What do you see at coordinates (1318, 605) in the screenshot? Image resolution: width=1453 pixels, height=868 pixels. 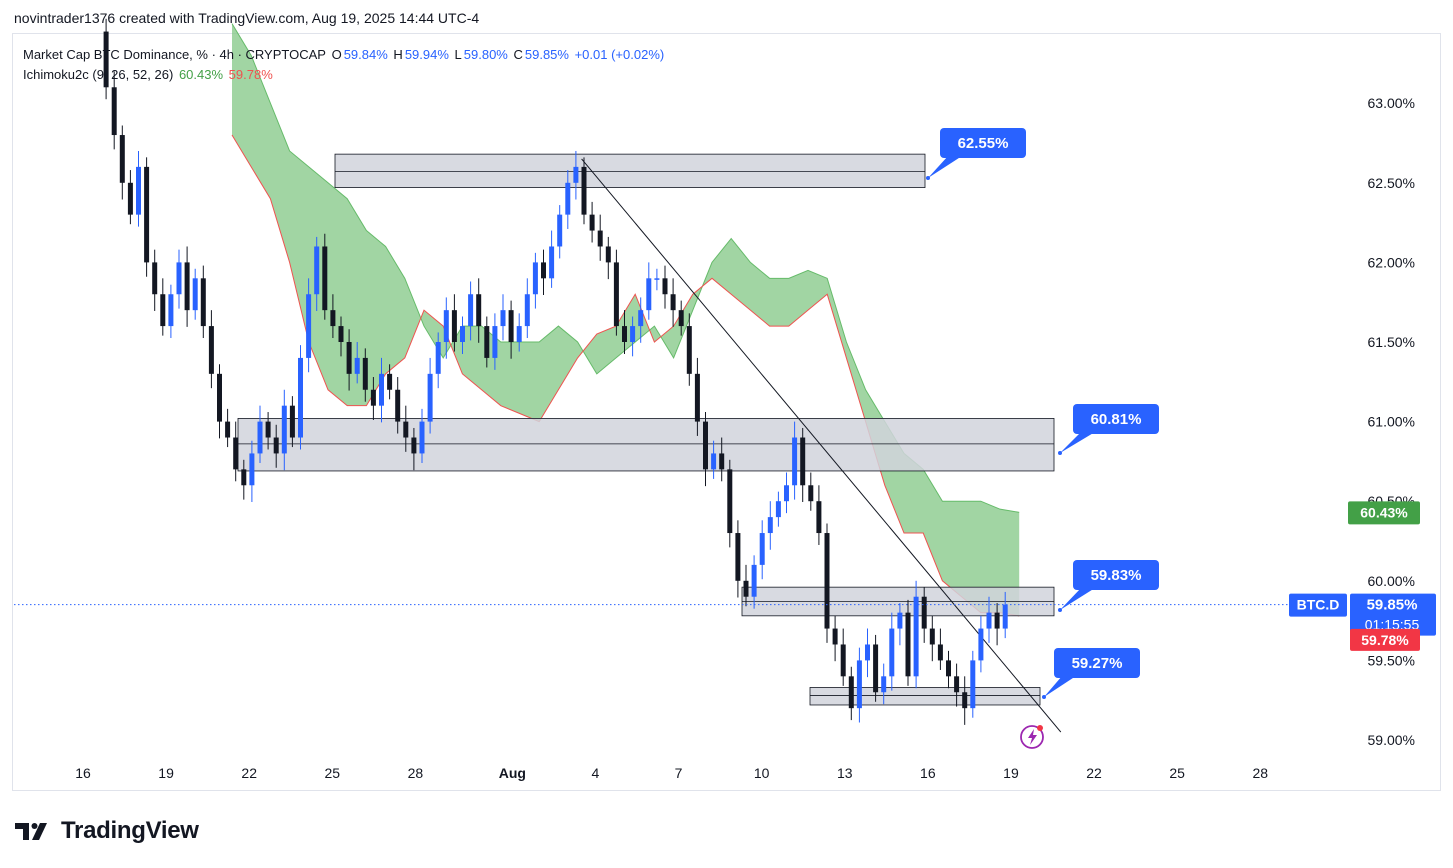 I see `symbol-tag` at bounding box center [1318, 605].